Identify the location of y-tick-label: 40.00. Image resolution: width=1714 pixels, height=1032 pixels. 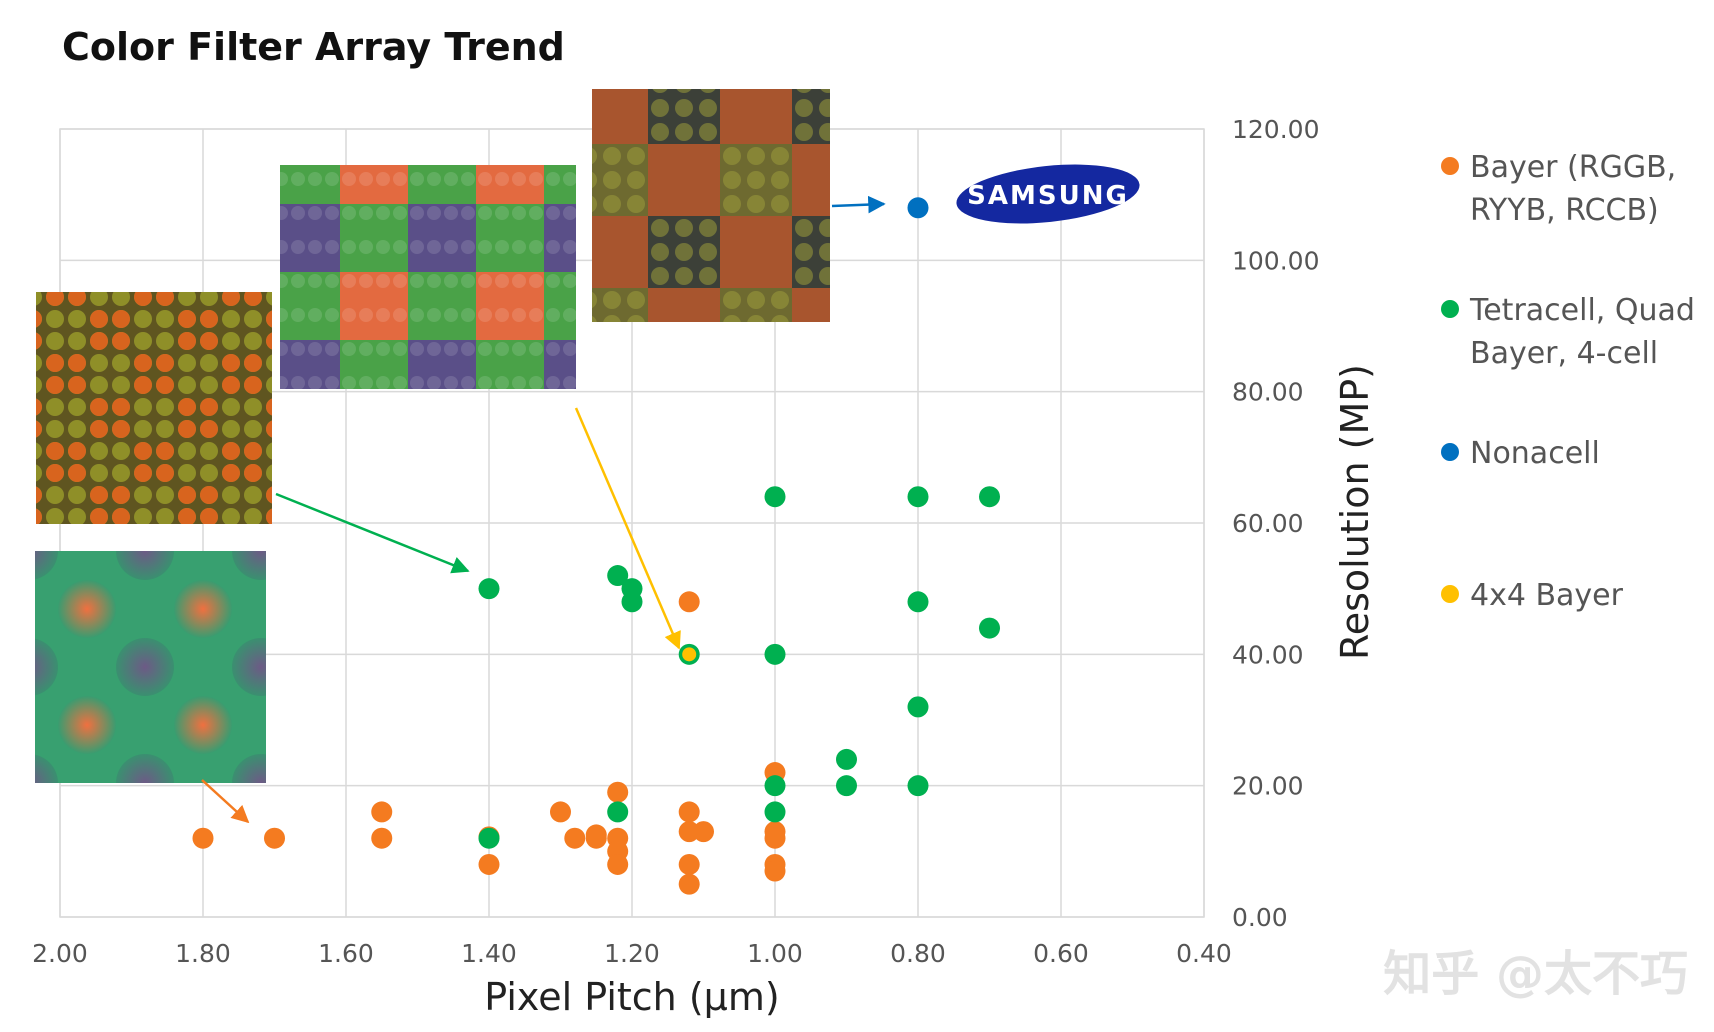
(1268, 654).